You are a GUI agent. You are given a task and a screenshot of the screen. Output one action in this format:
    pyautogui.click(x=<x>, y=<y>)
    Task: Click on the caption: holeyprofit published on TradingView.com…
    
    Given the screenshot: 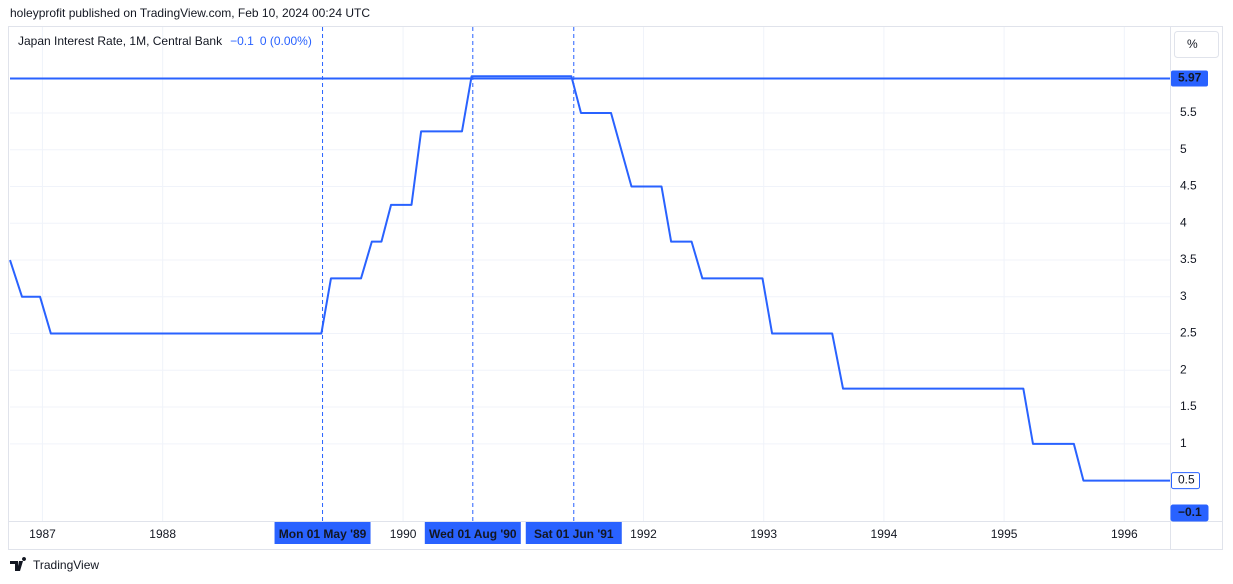 What is the action you would take?
    pyautogui.click(x=190, y=13)
    